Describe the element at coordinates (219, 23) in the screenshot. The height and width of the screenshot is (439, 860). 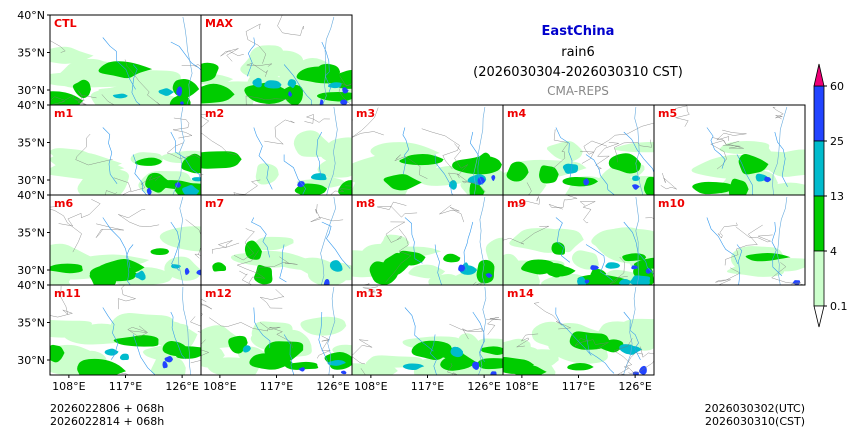
I see `panel-label: MAX` at that location.